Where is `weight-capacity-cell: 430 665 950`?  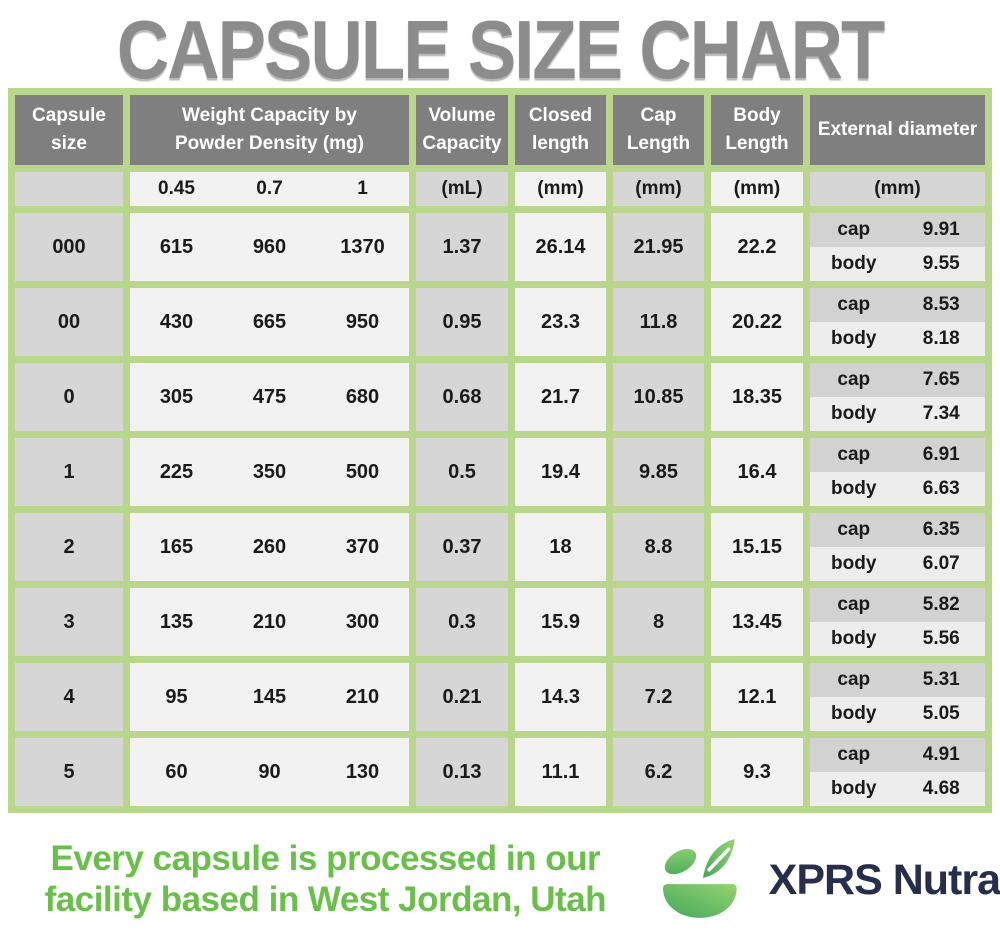
weight-capacity-cell: 430 665 950 is located at coordinates (269, 322).